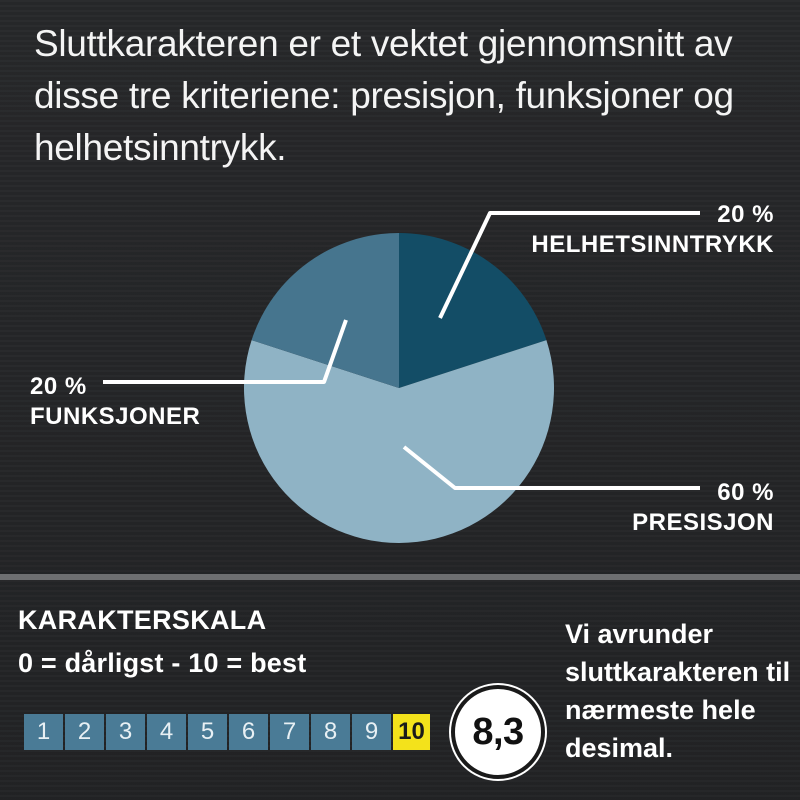 The width and height of the screenshot is (800, 800). Describe the element at coordinates (400, 577) in the screenshot. I see `section-divider` at that location.